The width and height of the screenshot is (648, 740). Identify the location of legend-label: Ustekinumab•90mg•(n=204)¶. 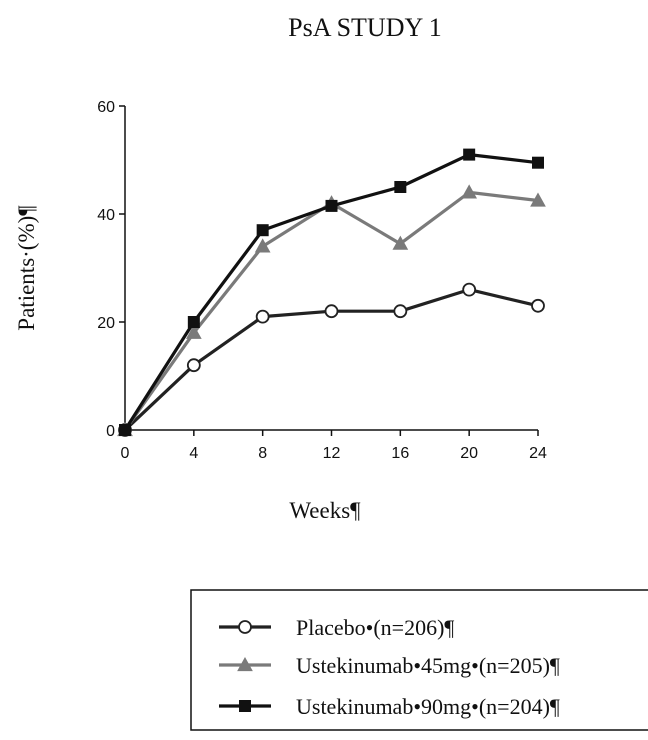
(428, 706).